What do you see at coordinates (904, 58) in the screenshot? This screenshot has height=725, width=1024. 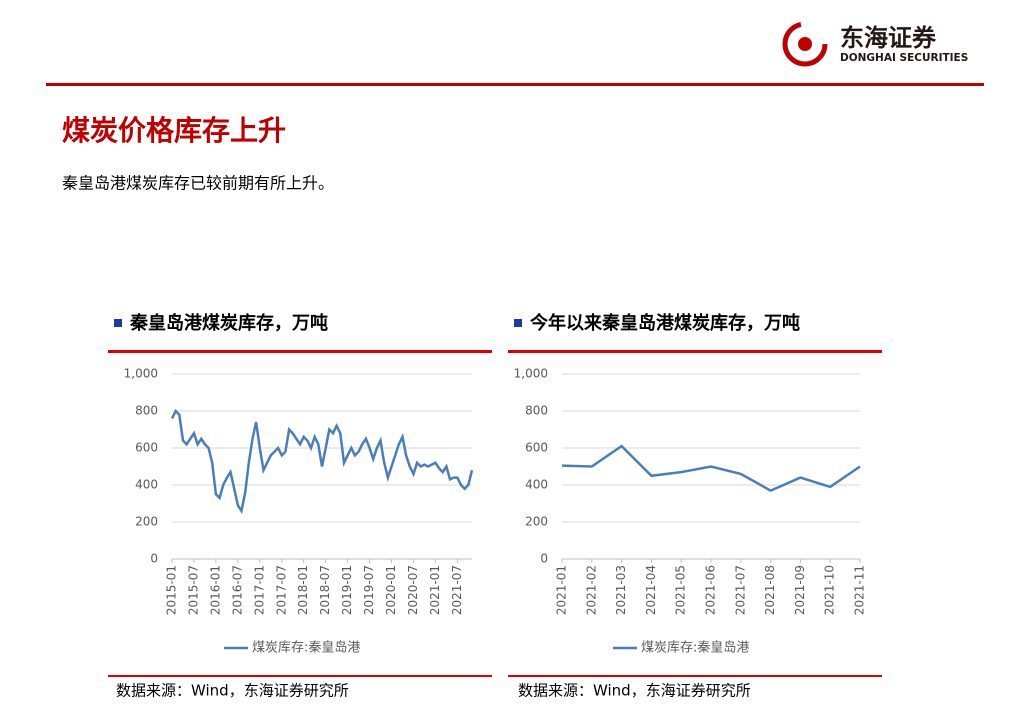 I see `logo-en: DONGHAI SECURITIES` at bounding box center [904, 58].